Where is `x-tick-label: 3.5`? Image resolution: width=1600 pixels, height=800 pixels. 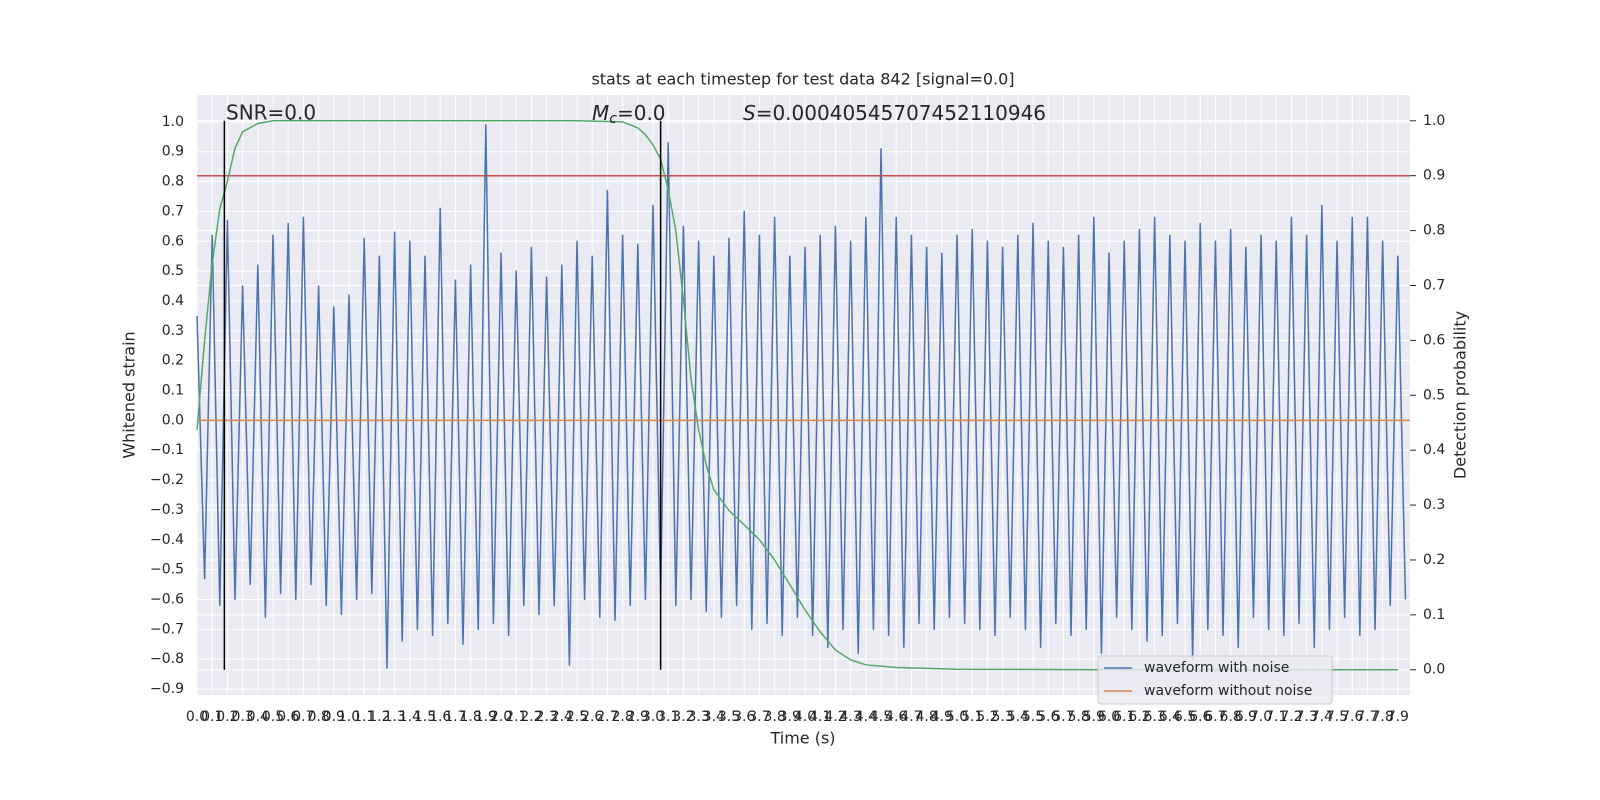 x-tick-label: 3.5 is located at coordinates (729, 717).